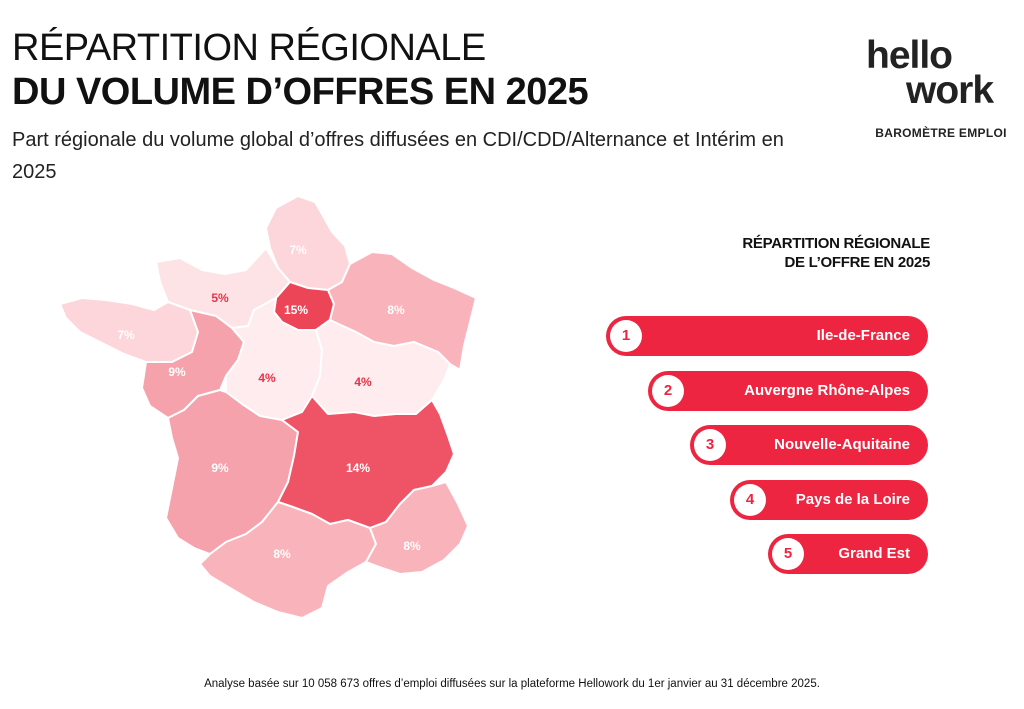 Image resolution: width=1024 pixels, height=709 pixels. Describe the element at coordinates (909, 55) in the screenshot. I see `logo-line-1: hellо` at that location.